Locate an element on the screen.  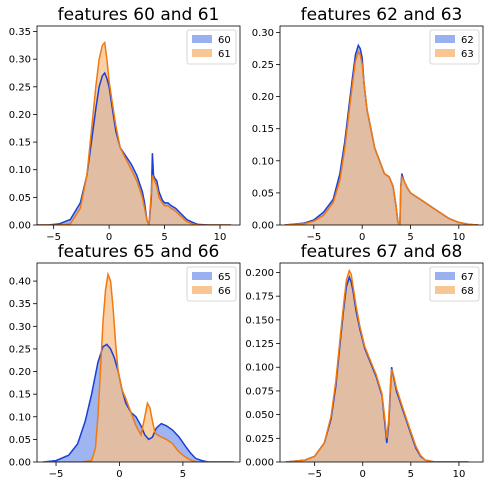
legend-label: 66 is located at coordinates (224, 291).